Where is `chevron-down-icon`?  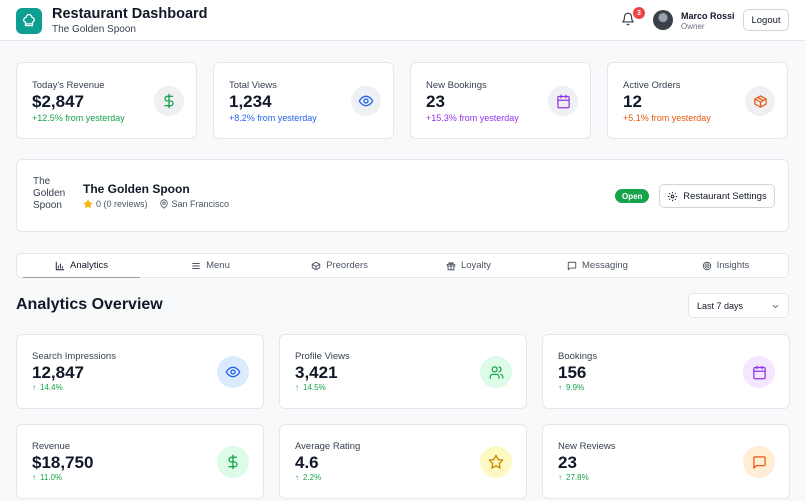
chevron-down-icon is located at coordinates (775, 306).